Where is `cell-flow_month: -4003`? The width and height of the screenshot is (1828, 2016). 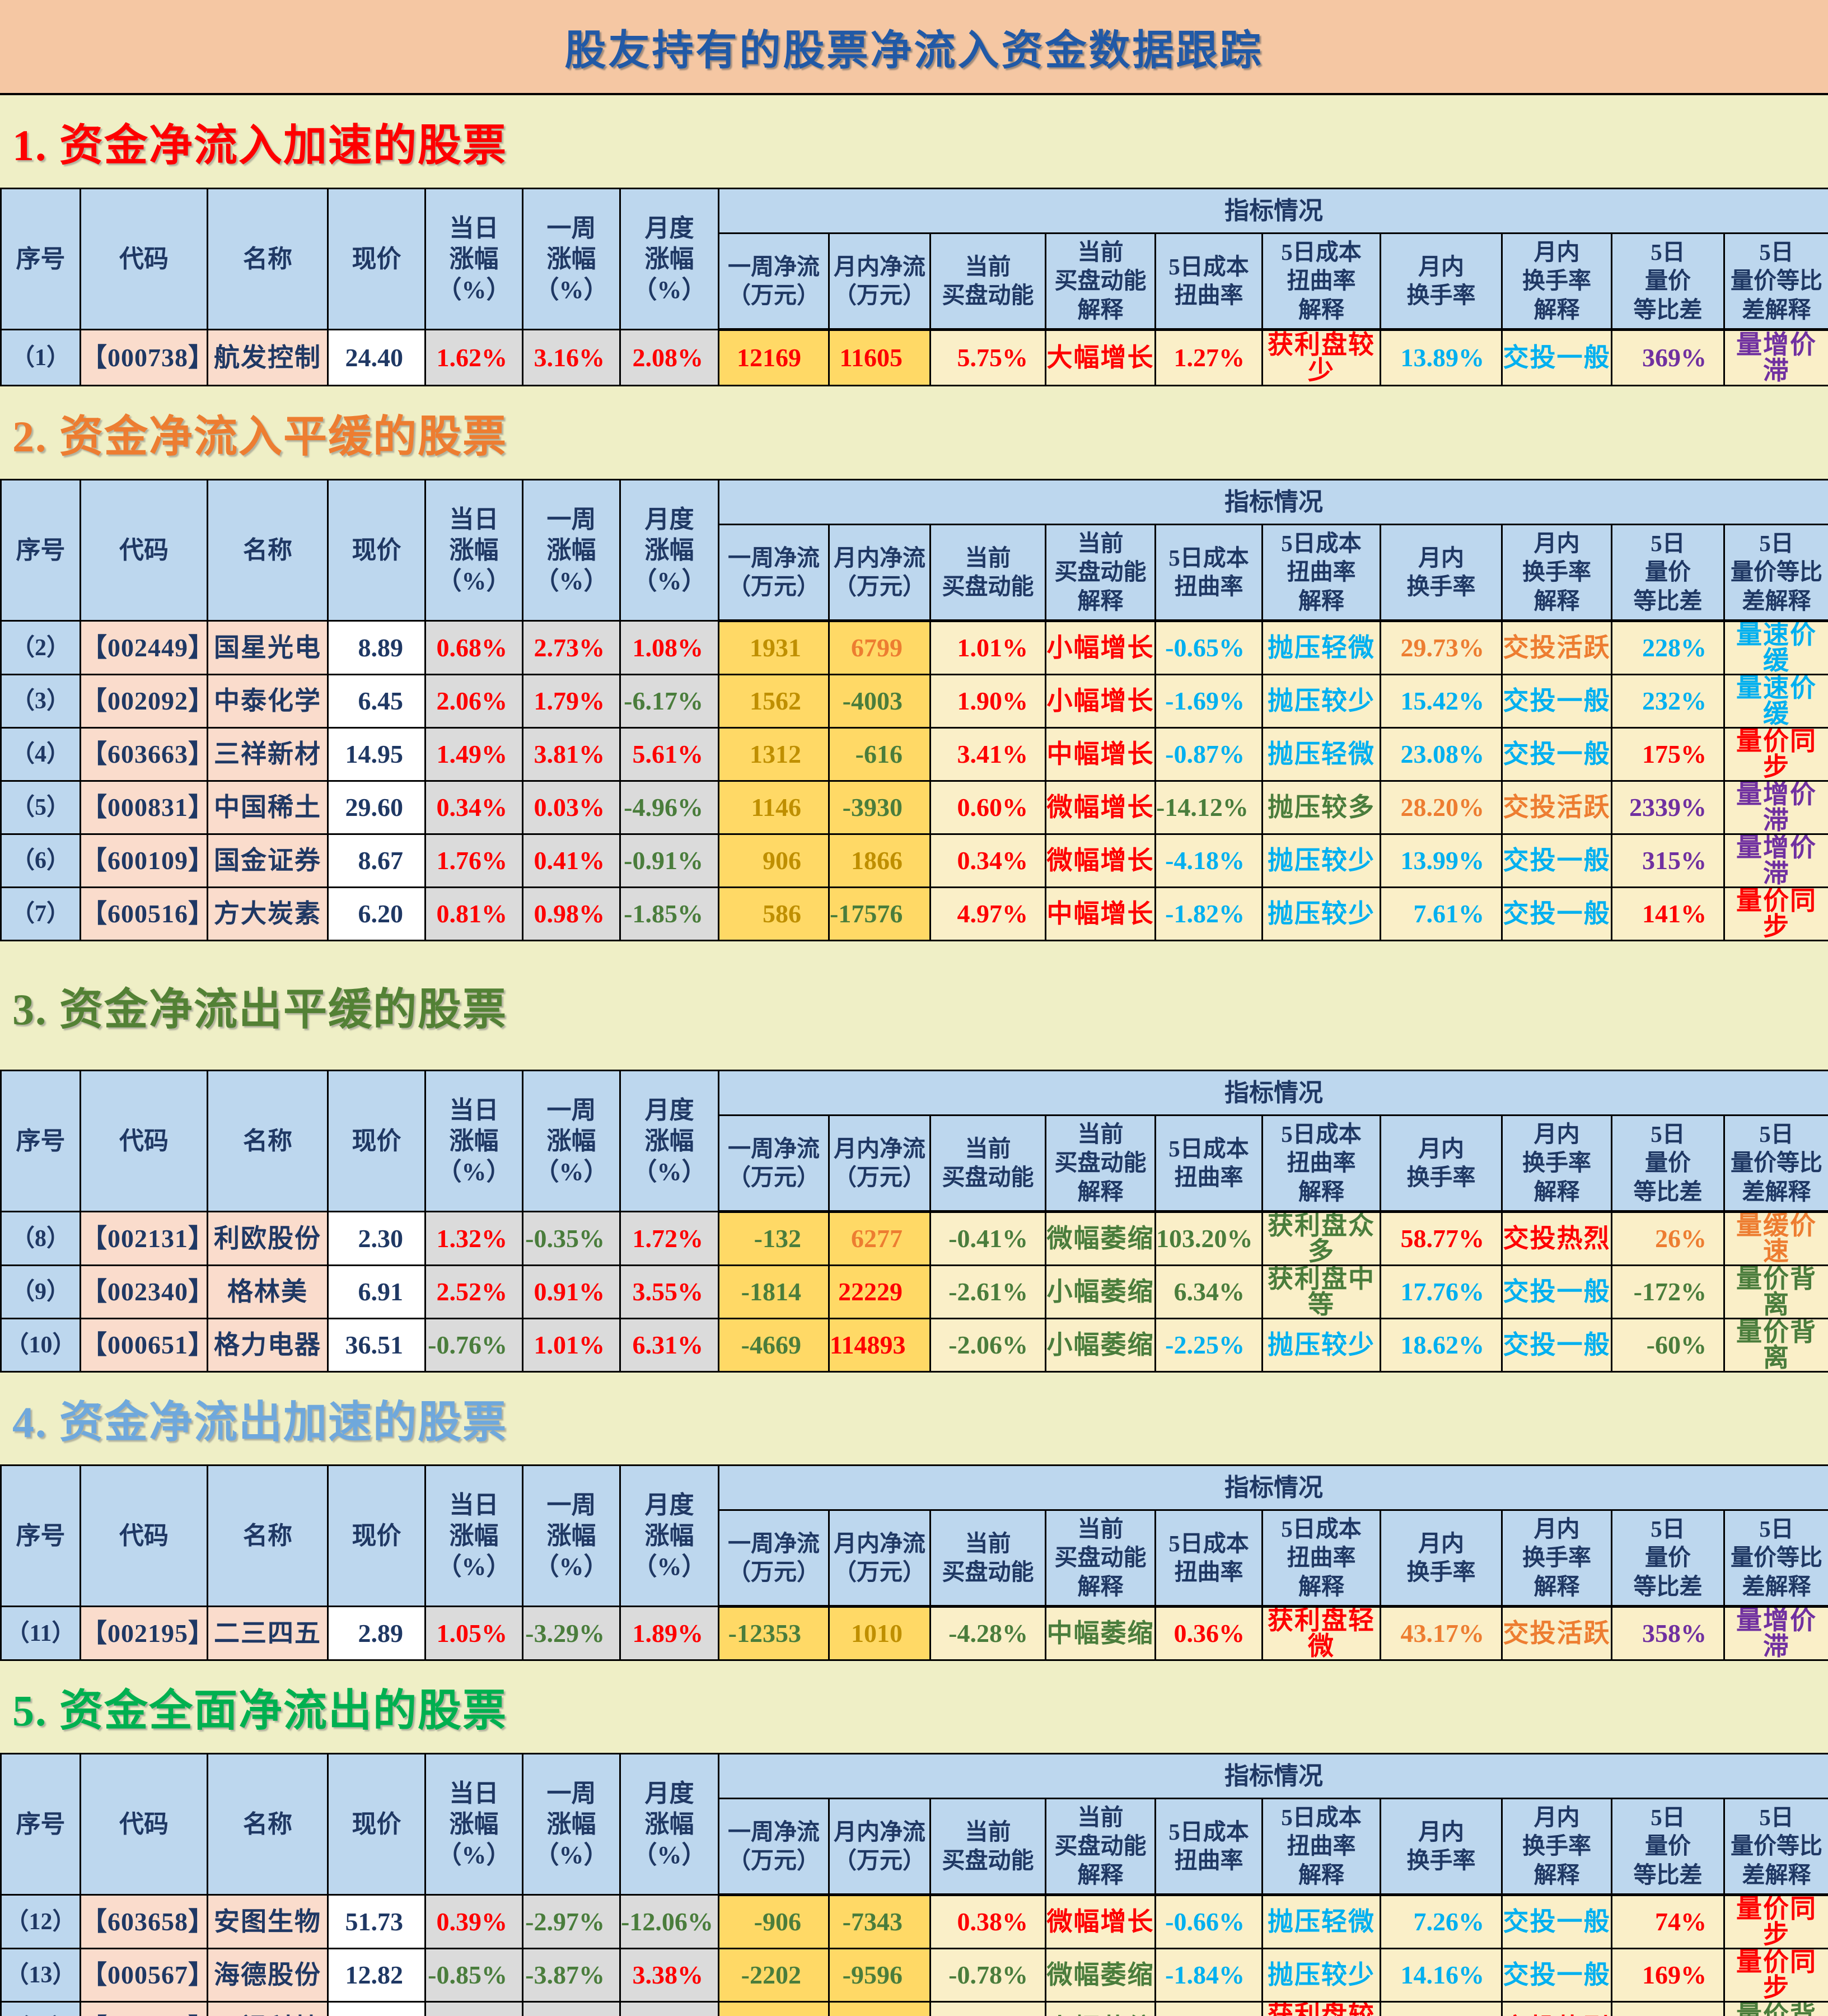 cell-flow_month: -4003 is located at coordinates (879, 702).